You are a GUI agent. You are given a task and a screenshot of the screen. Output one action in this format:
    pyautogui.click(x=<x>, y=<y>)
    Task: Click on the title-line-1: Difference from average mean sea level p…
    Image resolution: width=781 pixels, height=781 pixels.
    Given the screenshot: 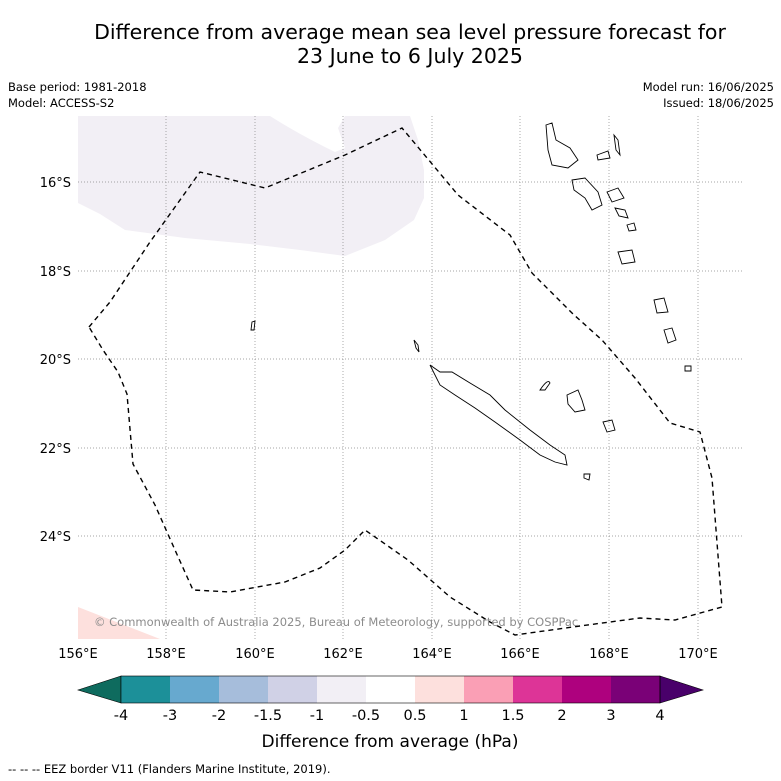 What is the action you would take?
    pyautogui.click(x=410, y=32)
    